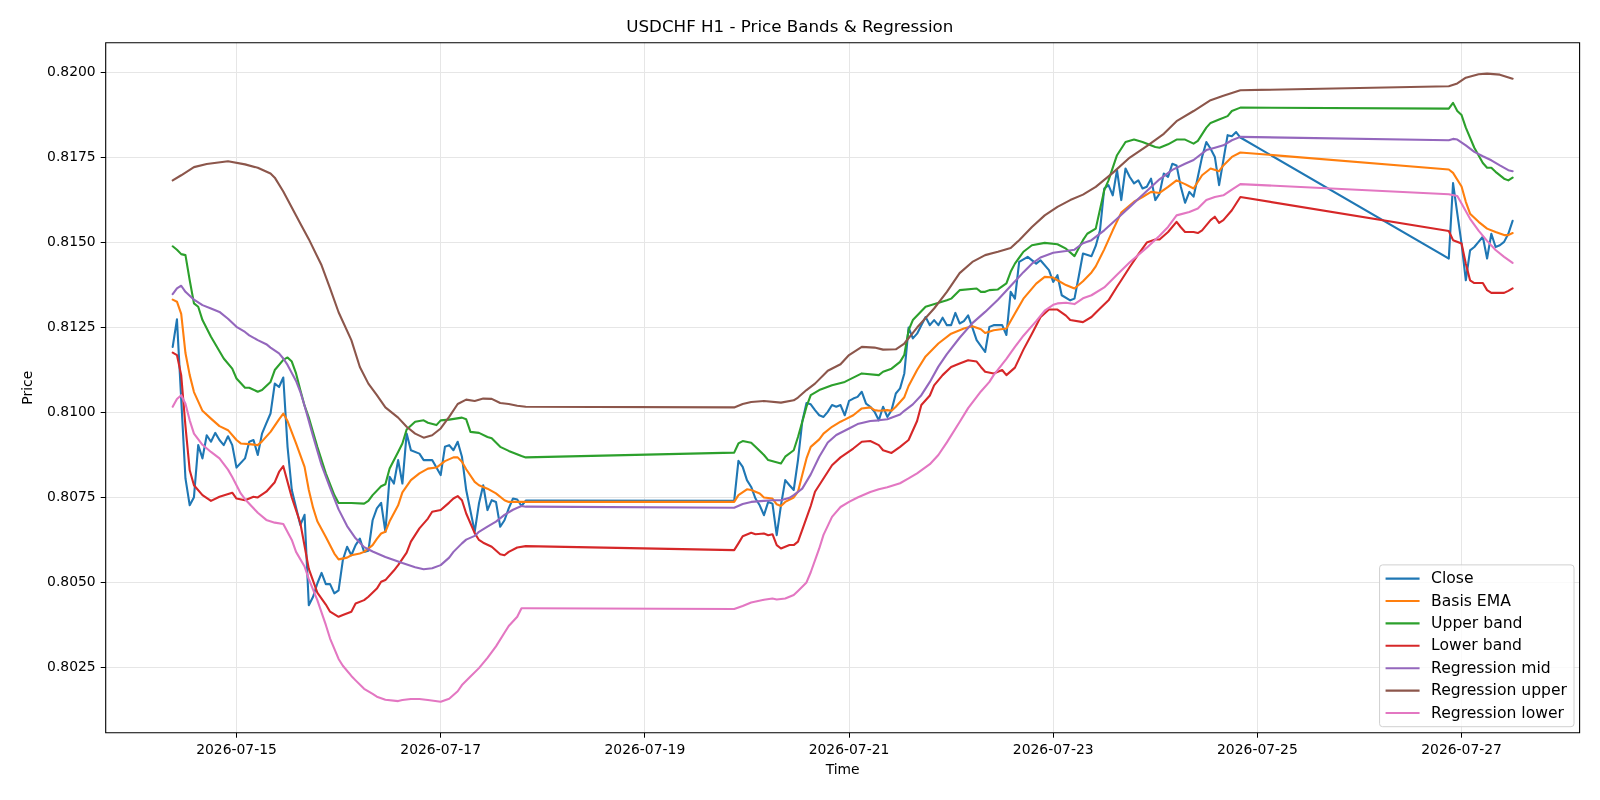 Image resolution: width=1600 pixels, height=800 pixels. What do you see at coordinates (26, 387) in the screenshot?
I see `y-axis-title: Price` at bounding box center [26, 387].